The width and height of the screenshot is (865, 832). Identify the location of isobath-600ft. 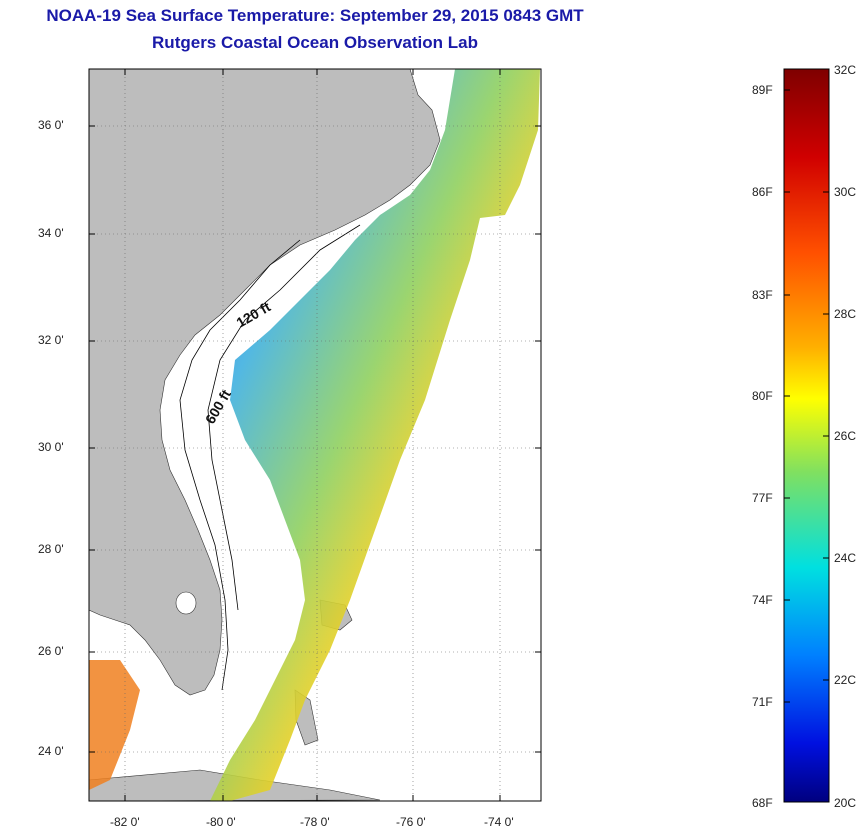
(284, 417).